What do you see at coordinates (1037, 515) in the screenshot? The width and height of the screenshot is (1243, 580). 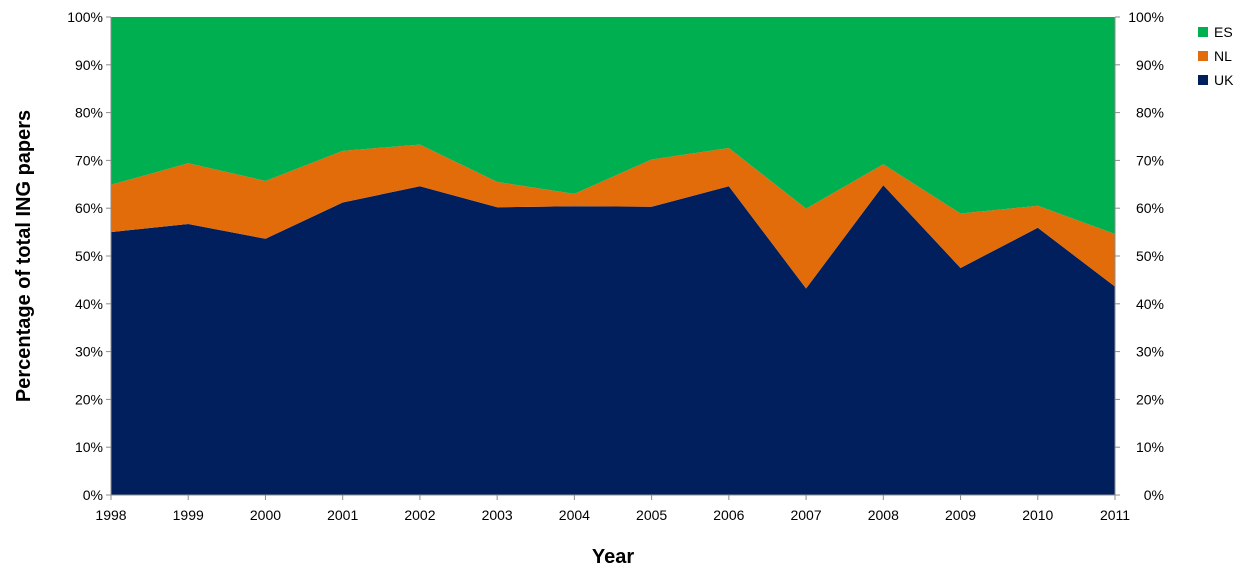 I see `x-tick-label: 2010` at bounding box center [1037, 515].